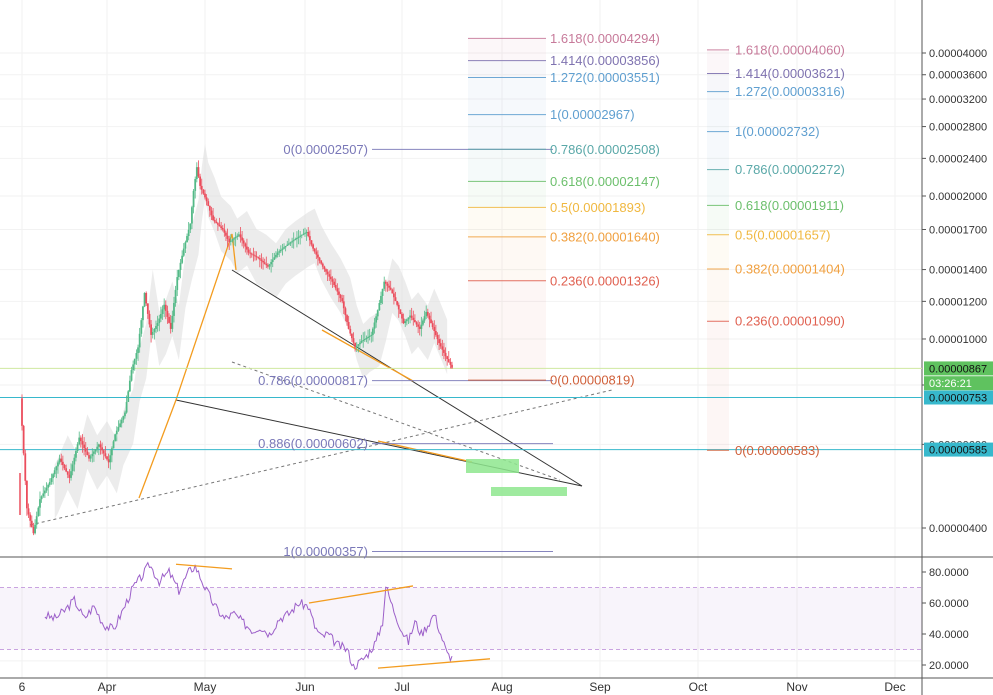 The width and height of the screenshot is (993, 695). I want to click on time-label-5: Aug, so click(501, 687).